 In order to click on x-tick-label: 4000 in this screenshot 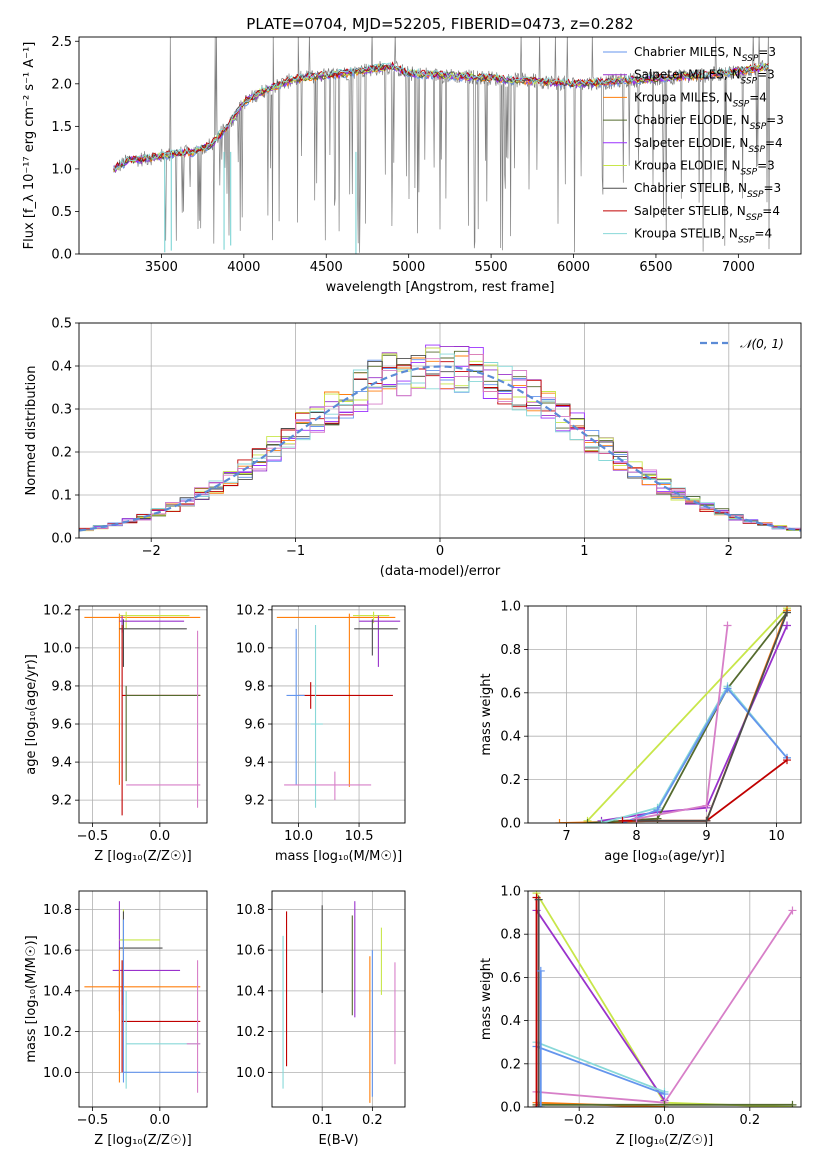, I will do `click(243, 267)`.